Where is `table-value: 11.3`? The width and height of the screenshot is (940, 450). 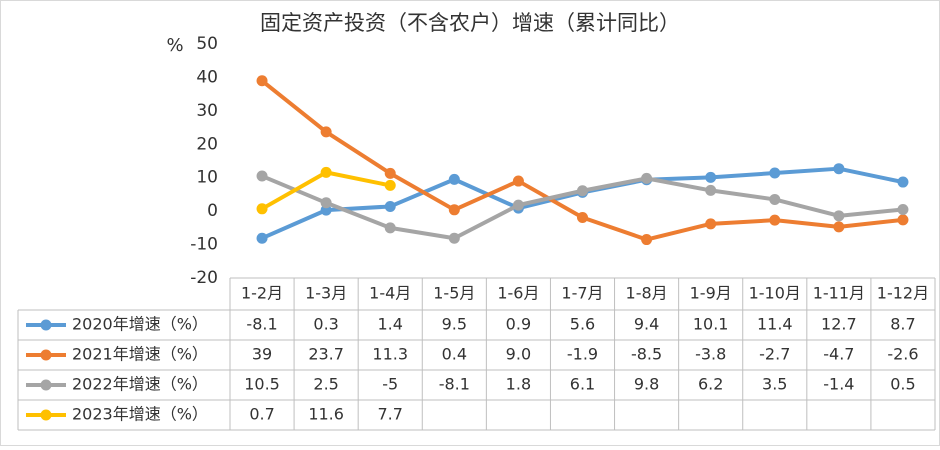
table-value: 11.3 is located at coordinates (390, 354).